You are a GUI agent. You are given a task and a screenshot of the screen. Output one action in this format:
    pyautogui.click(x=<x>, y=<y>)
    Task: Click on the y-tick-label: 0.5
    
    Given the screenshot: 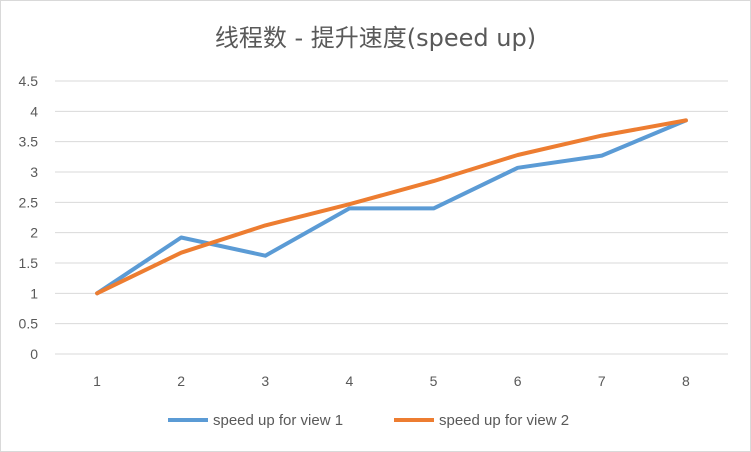 What is the action you would take?
    pyautogui.click(x=29, y=324)
    